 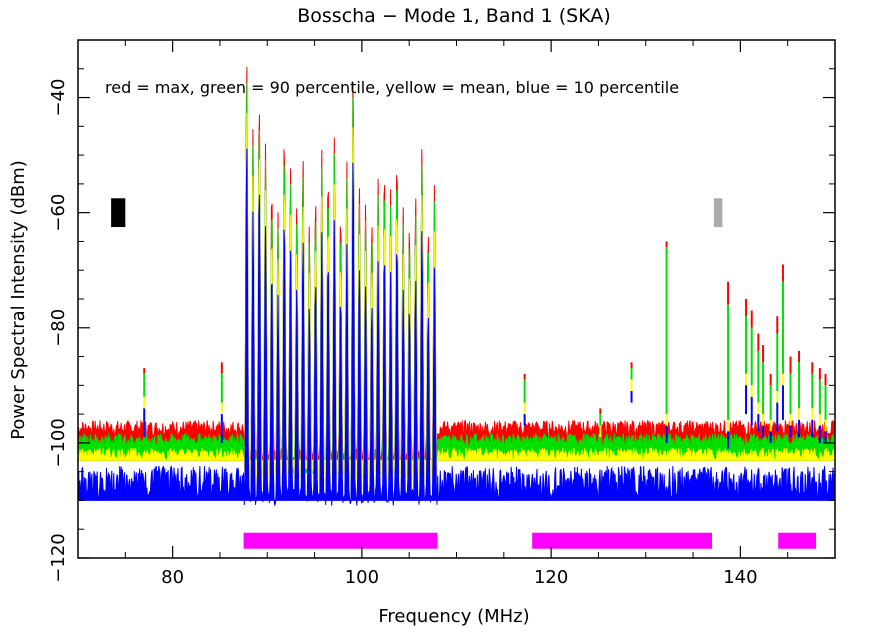 What do you see at coordinates (58, 442) in the screenshot?
I see `y-tick-label: −100` at bounding box center [58, 442].